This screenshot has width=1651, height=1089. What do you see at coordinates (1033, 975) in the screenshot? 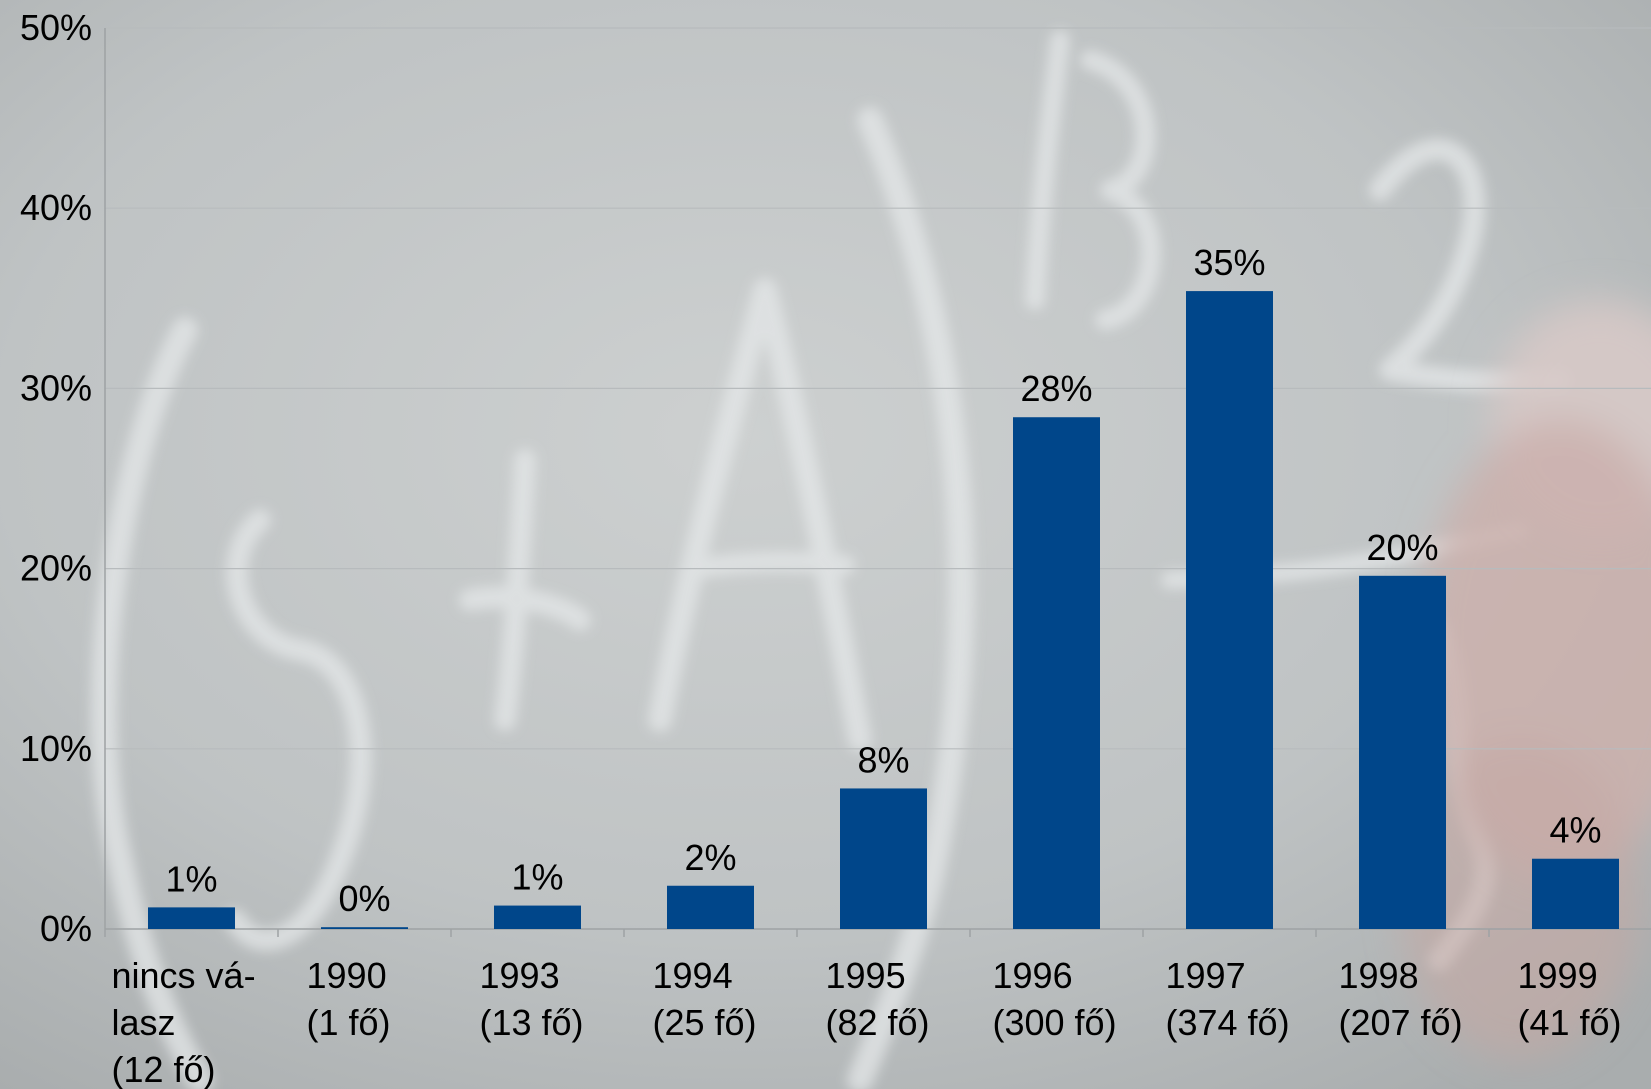
I see `x-category-label-line: 1996` at bounding box center [1033, 975].